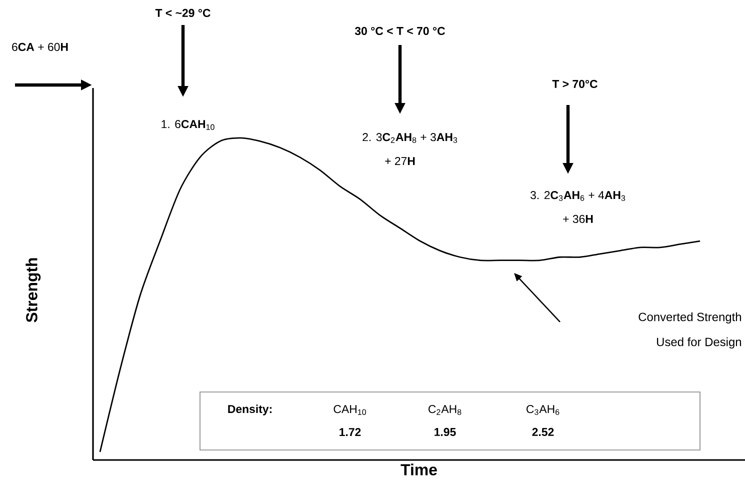  What do you see at coordinates (418, 470) in the screenshot?
I see `x-axis-title: Time` at bounding box center [418, 470].